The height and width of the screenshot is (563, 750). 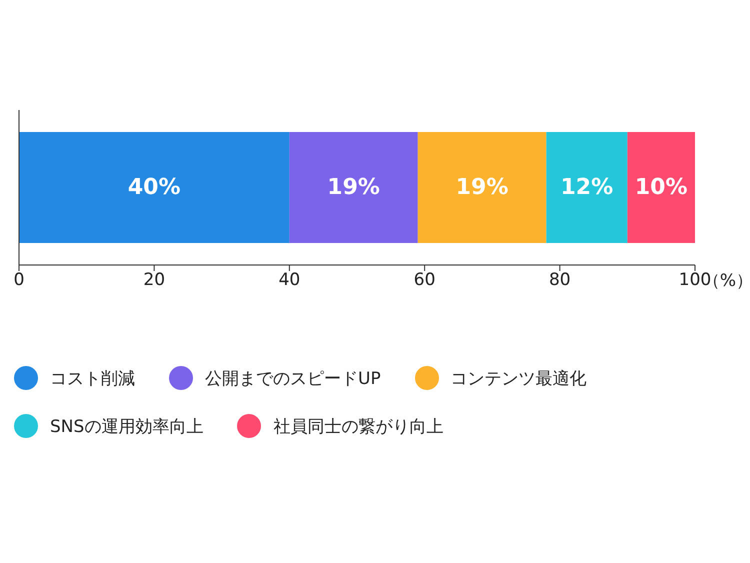 What do you see at coordinates (289, 280) in the screenshot?
I see `x-tick-label: 40` at bounding box center [289, 280].